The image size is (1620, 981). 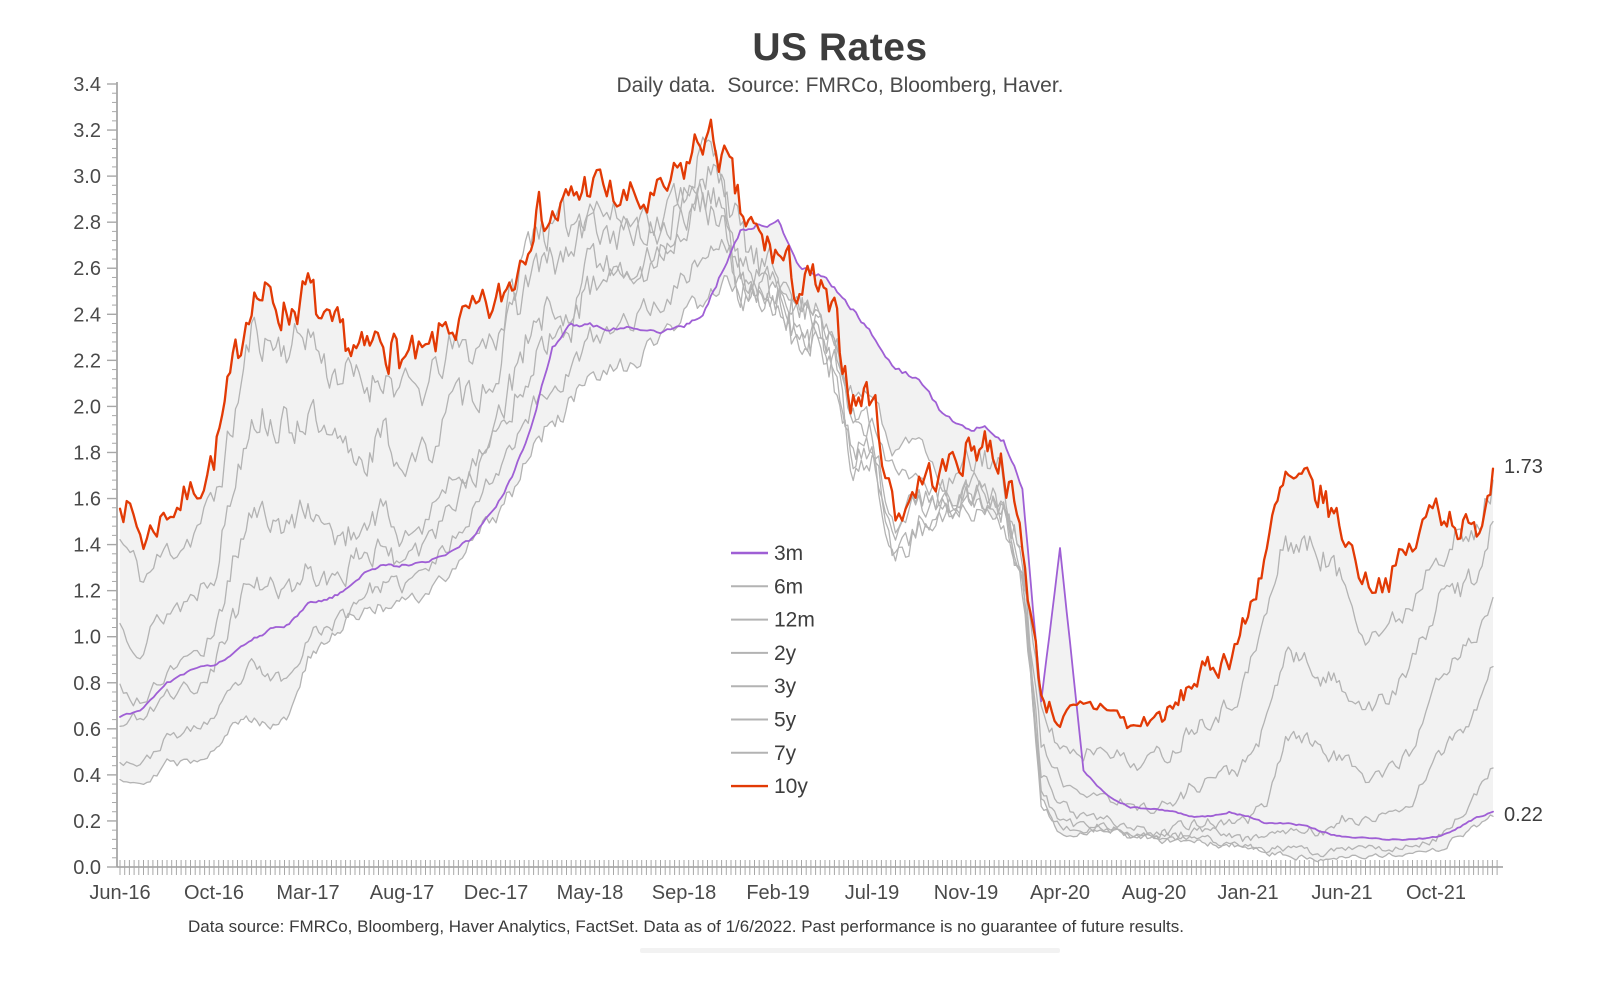 What do you see at coordinates (1436, 893) in the screenshot?
I see `x-tick-label: Oct-21` at bounding box center [1436, 893].